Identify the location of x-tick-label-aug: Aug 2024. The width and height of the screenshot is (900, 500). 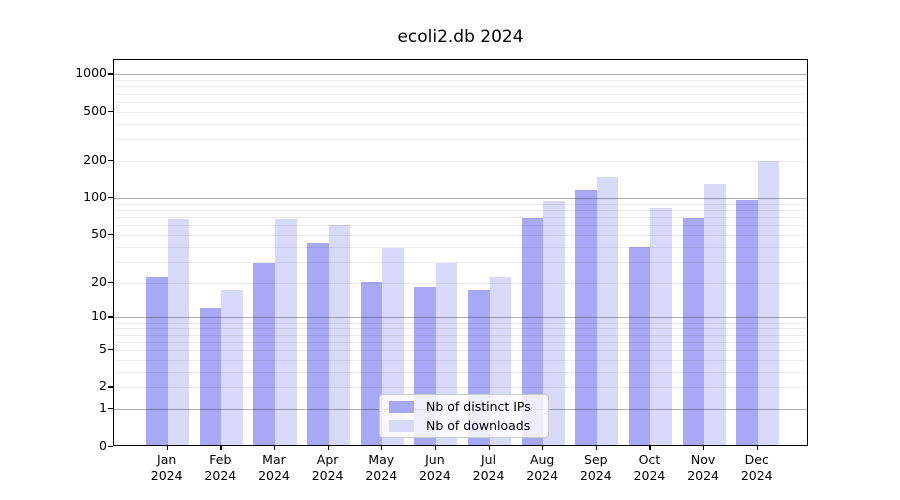
(542, 467).